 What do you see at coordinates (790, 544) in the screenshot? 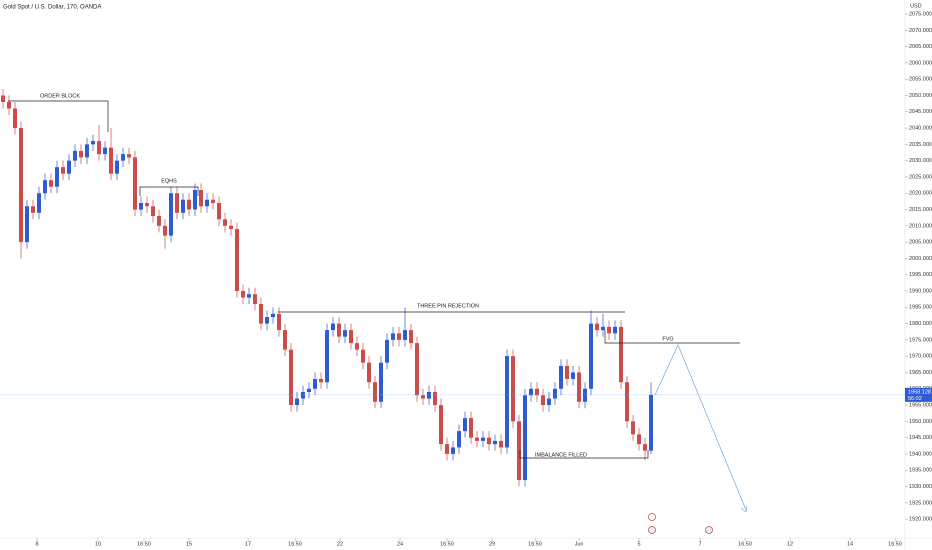
I see `x-tick-label: 12` at bounding box center [790, 544].